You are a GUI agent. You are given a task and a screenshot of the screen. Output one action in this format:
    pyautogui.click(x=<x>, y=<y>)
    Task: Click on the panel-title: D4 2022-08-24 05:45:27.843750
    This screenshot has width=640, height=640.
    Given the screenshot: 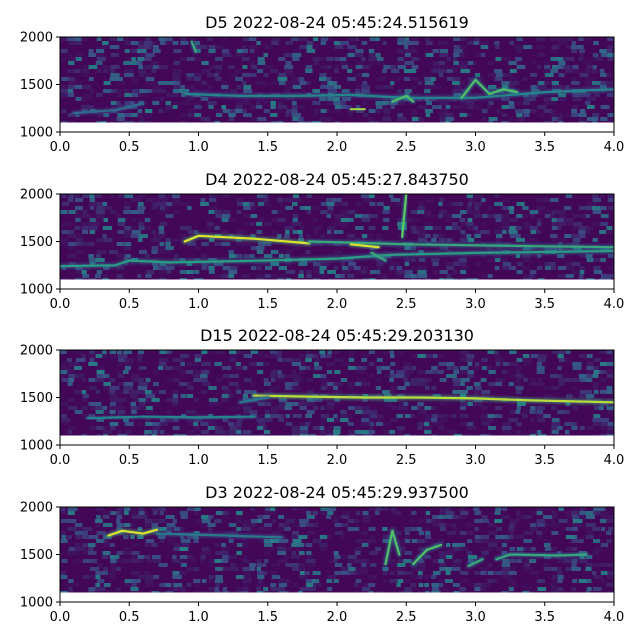 What is the action you would take?
    pyautogui.click(x=337, y=179)
    